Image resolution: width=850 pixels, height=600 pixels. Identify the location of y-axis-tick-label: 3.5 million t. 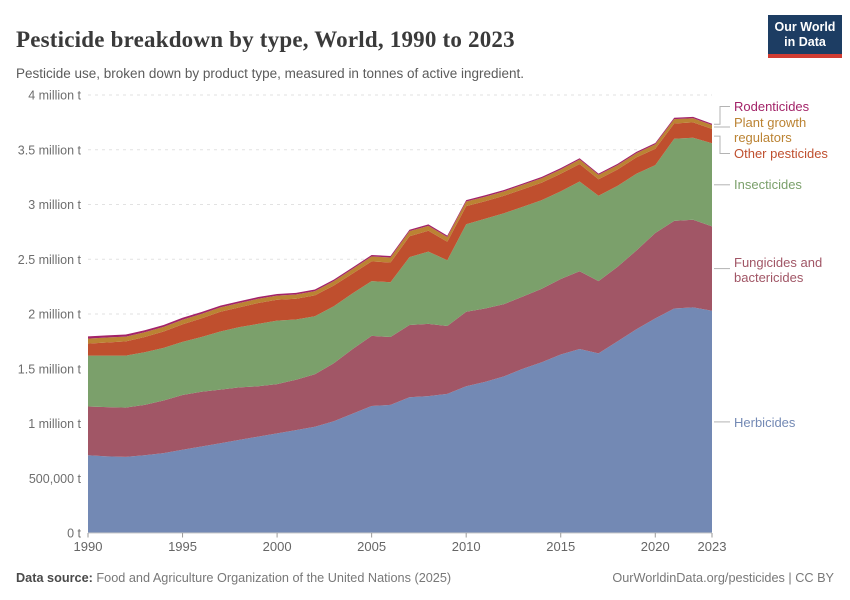
(50, 150).